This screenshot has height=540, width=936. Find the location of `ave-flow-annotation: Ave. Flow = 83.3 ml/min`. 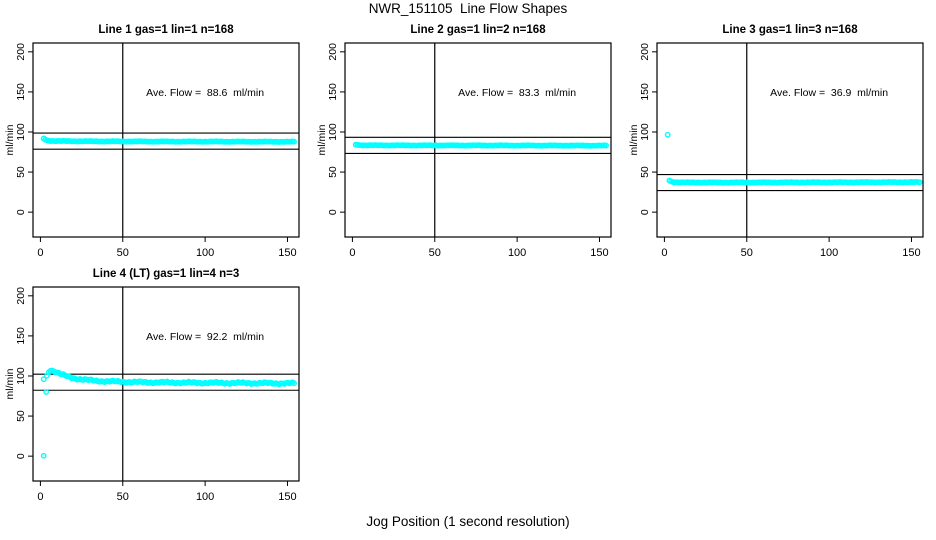

ave-flow-annotation: Ave. Flow = 83.3 ml/min is located at coordinates (517, 93).